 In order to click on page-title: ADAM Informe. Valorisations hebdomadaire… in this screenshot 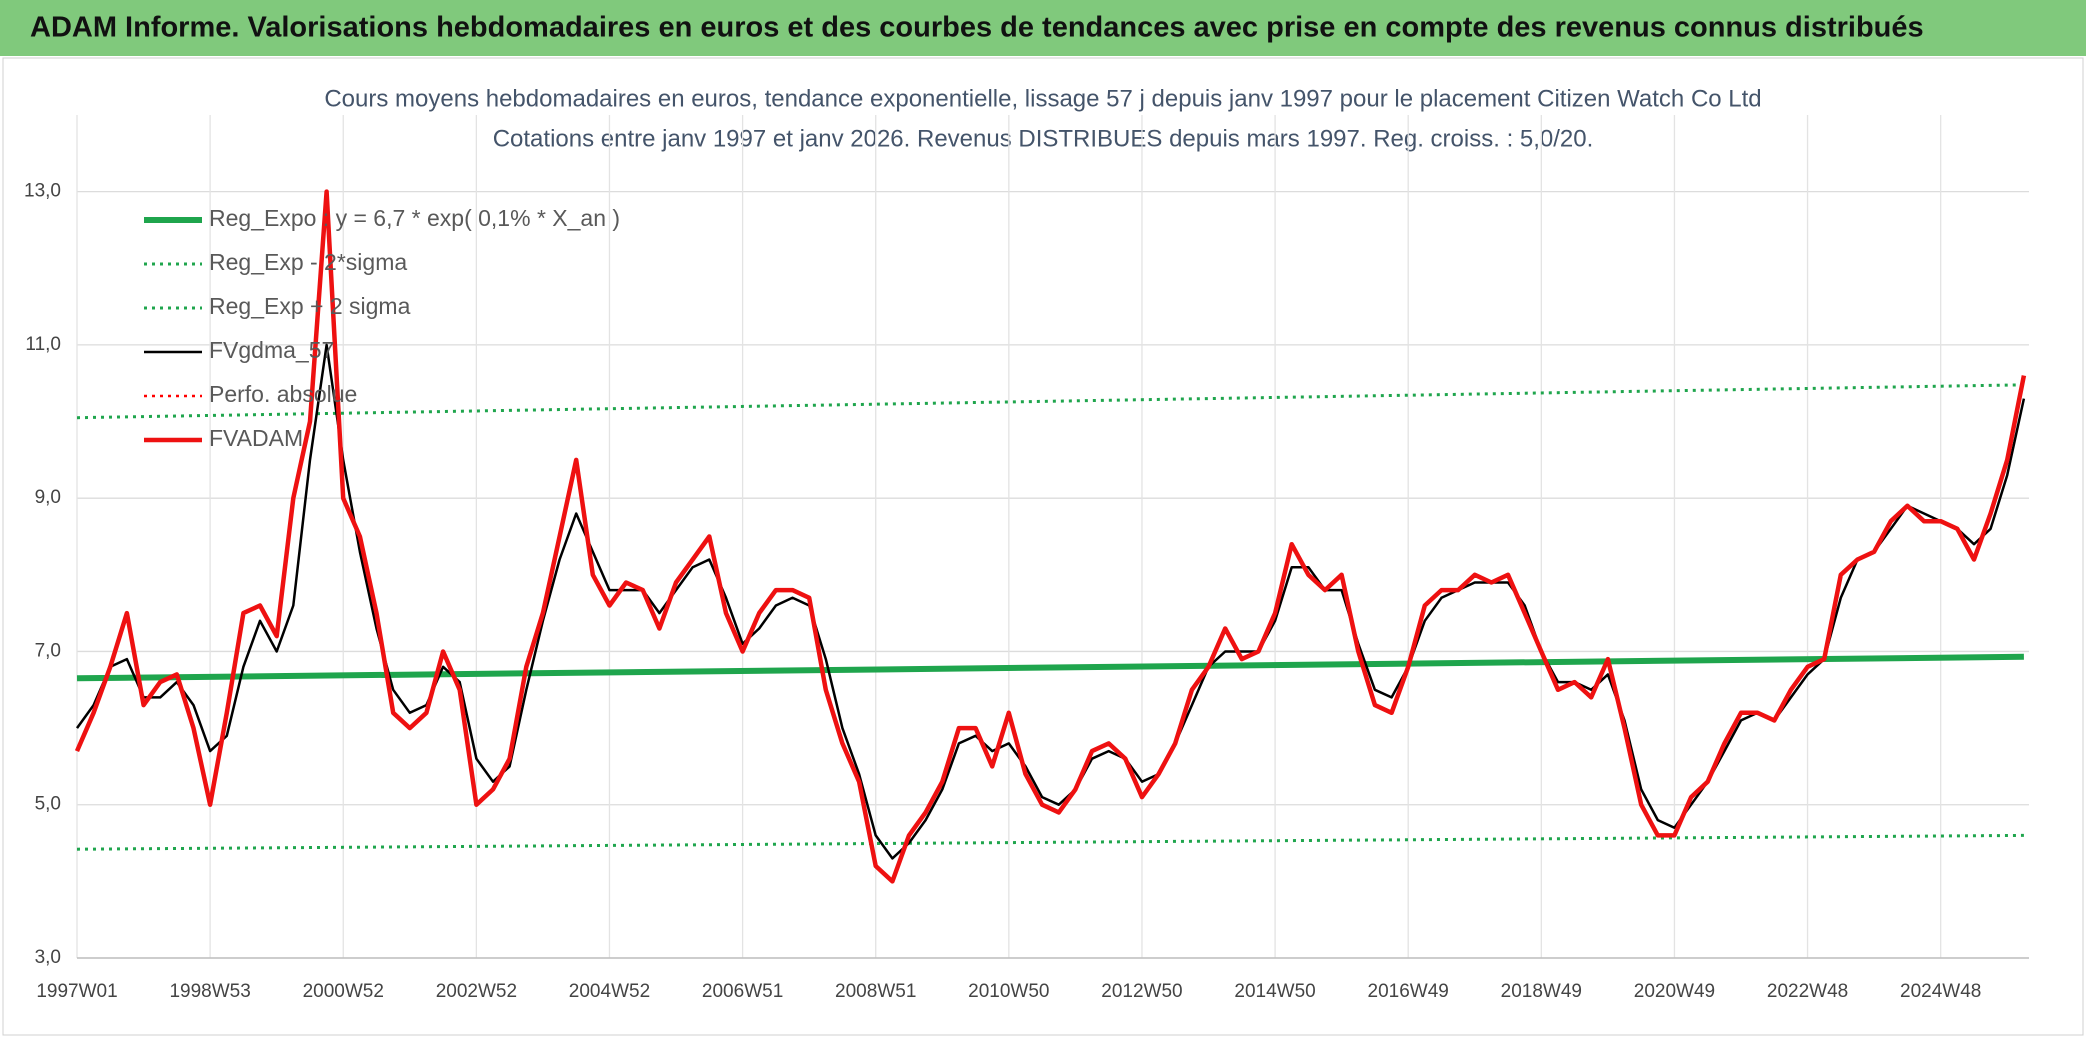, I will do `click(977, 28)`.